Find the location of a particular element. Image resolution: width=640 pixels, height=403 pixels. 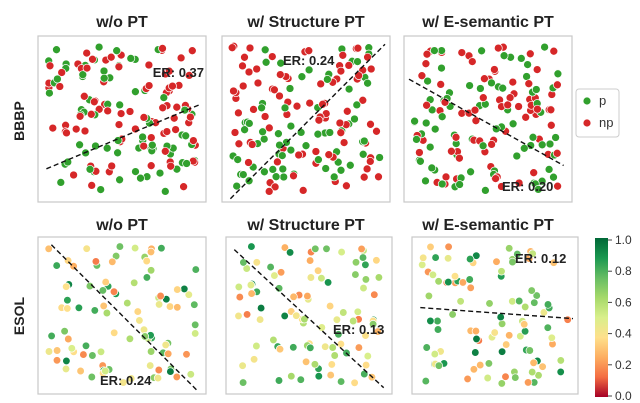

panel-title-bbbp-structure: w/ Structure PT is located at coordinates (305, 22).